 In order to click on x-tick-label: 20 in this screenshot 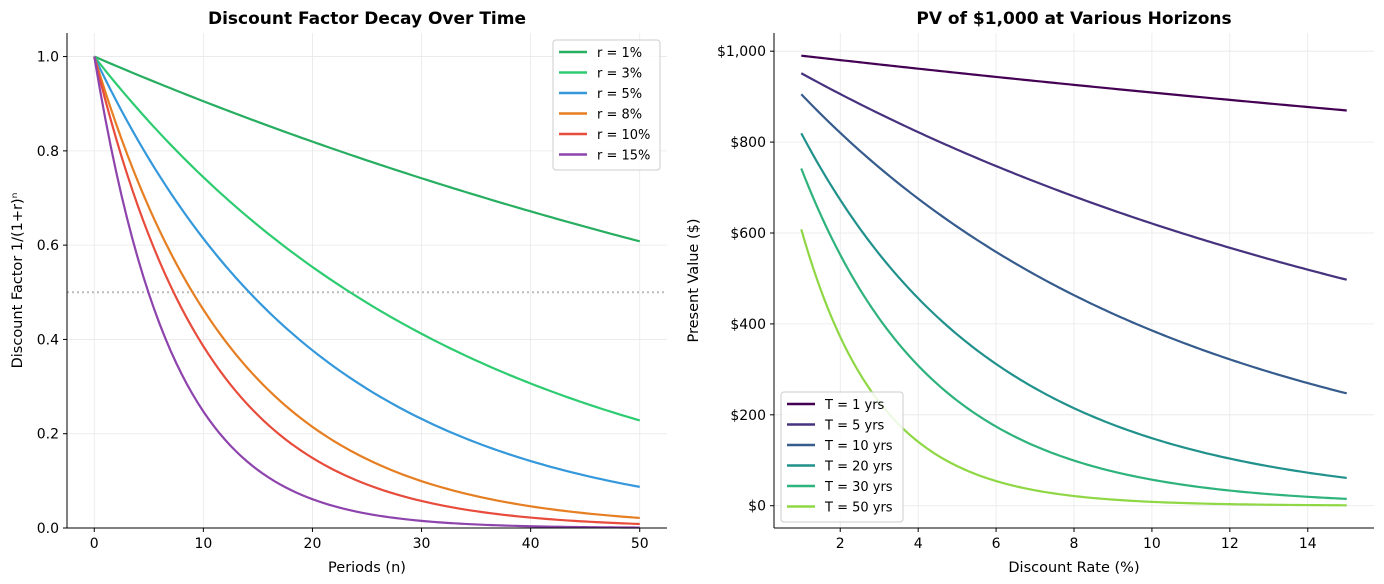, I will do `click(313, 544)`.